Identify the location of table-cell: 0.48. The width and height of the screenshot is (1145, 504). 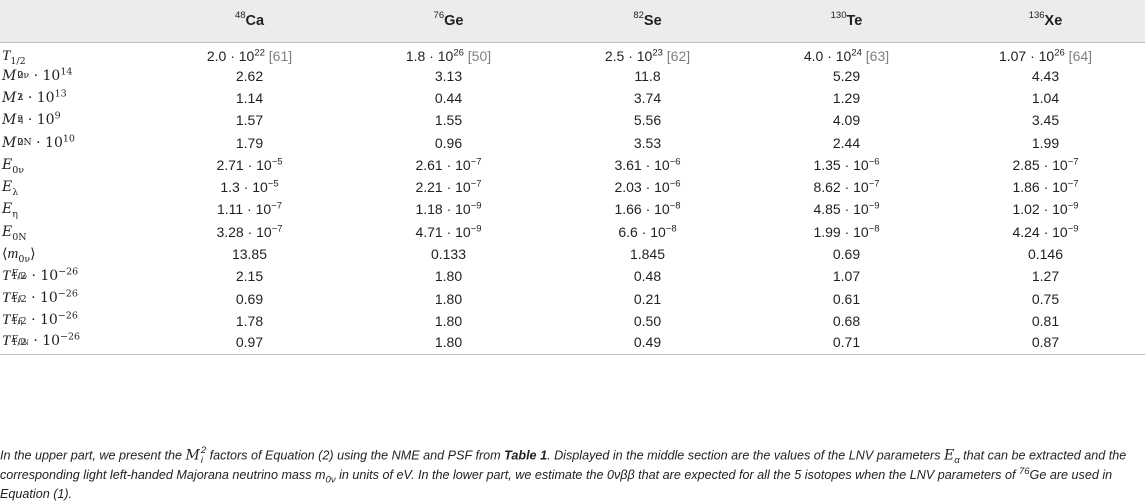
(647, 276).